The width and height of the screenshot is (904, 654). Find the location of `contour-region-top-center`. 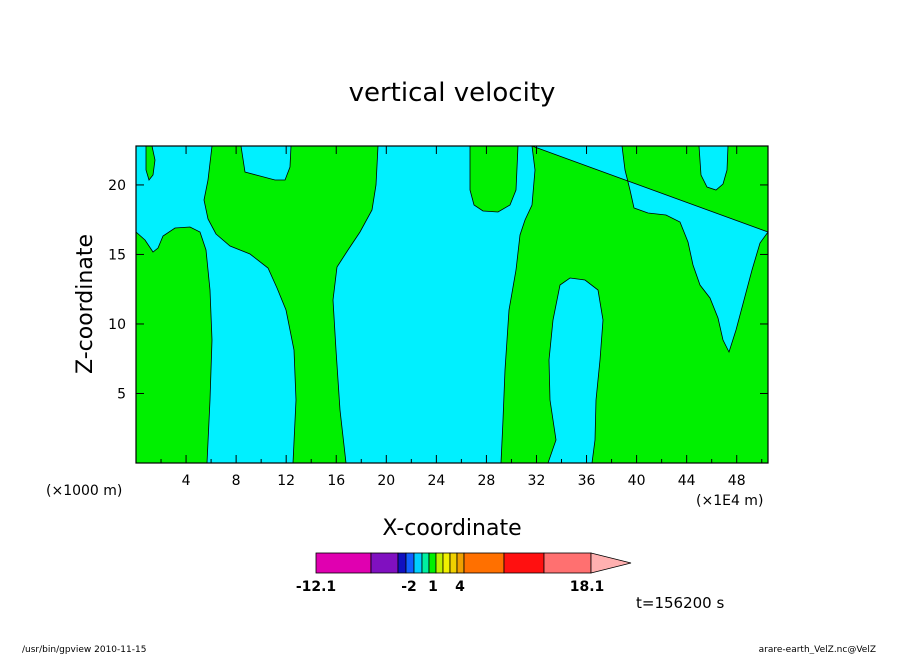

contour-region-top-center is located at coordinates (494, 179).